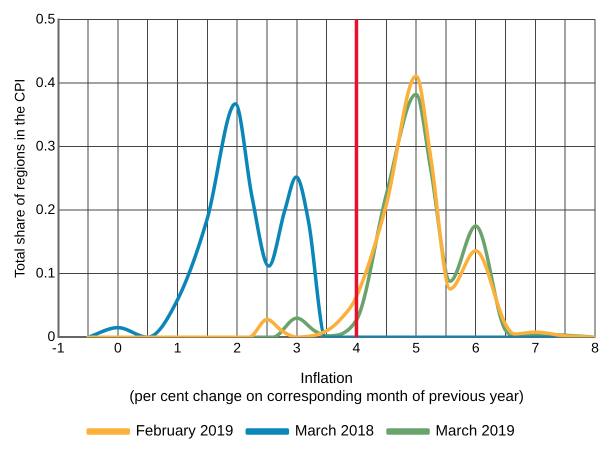  What do you see at coordinates (416, 347) in the screenshot?
I see `x-tick-label: 5` at bounding box center [416, 347].